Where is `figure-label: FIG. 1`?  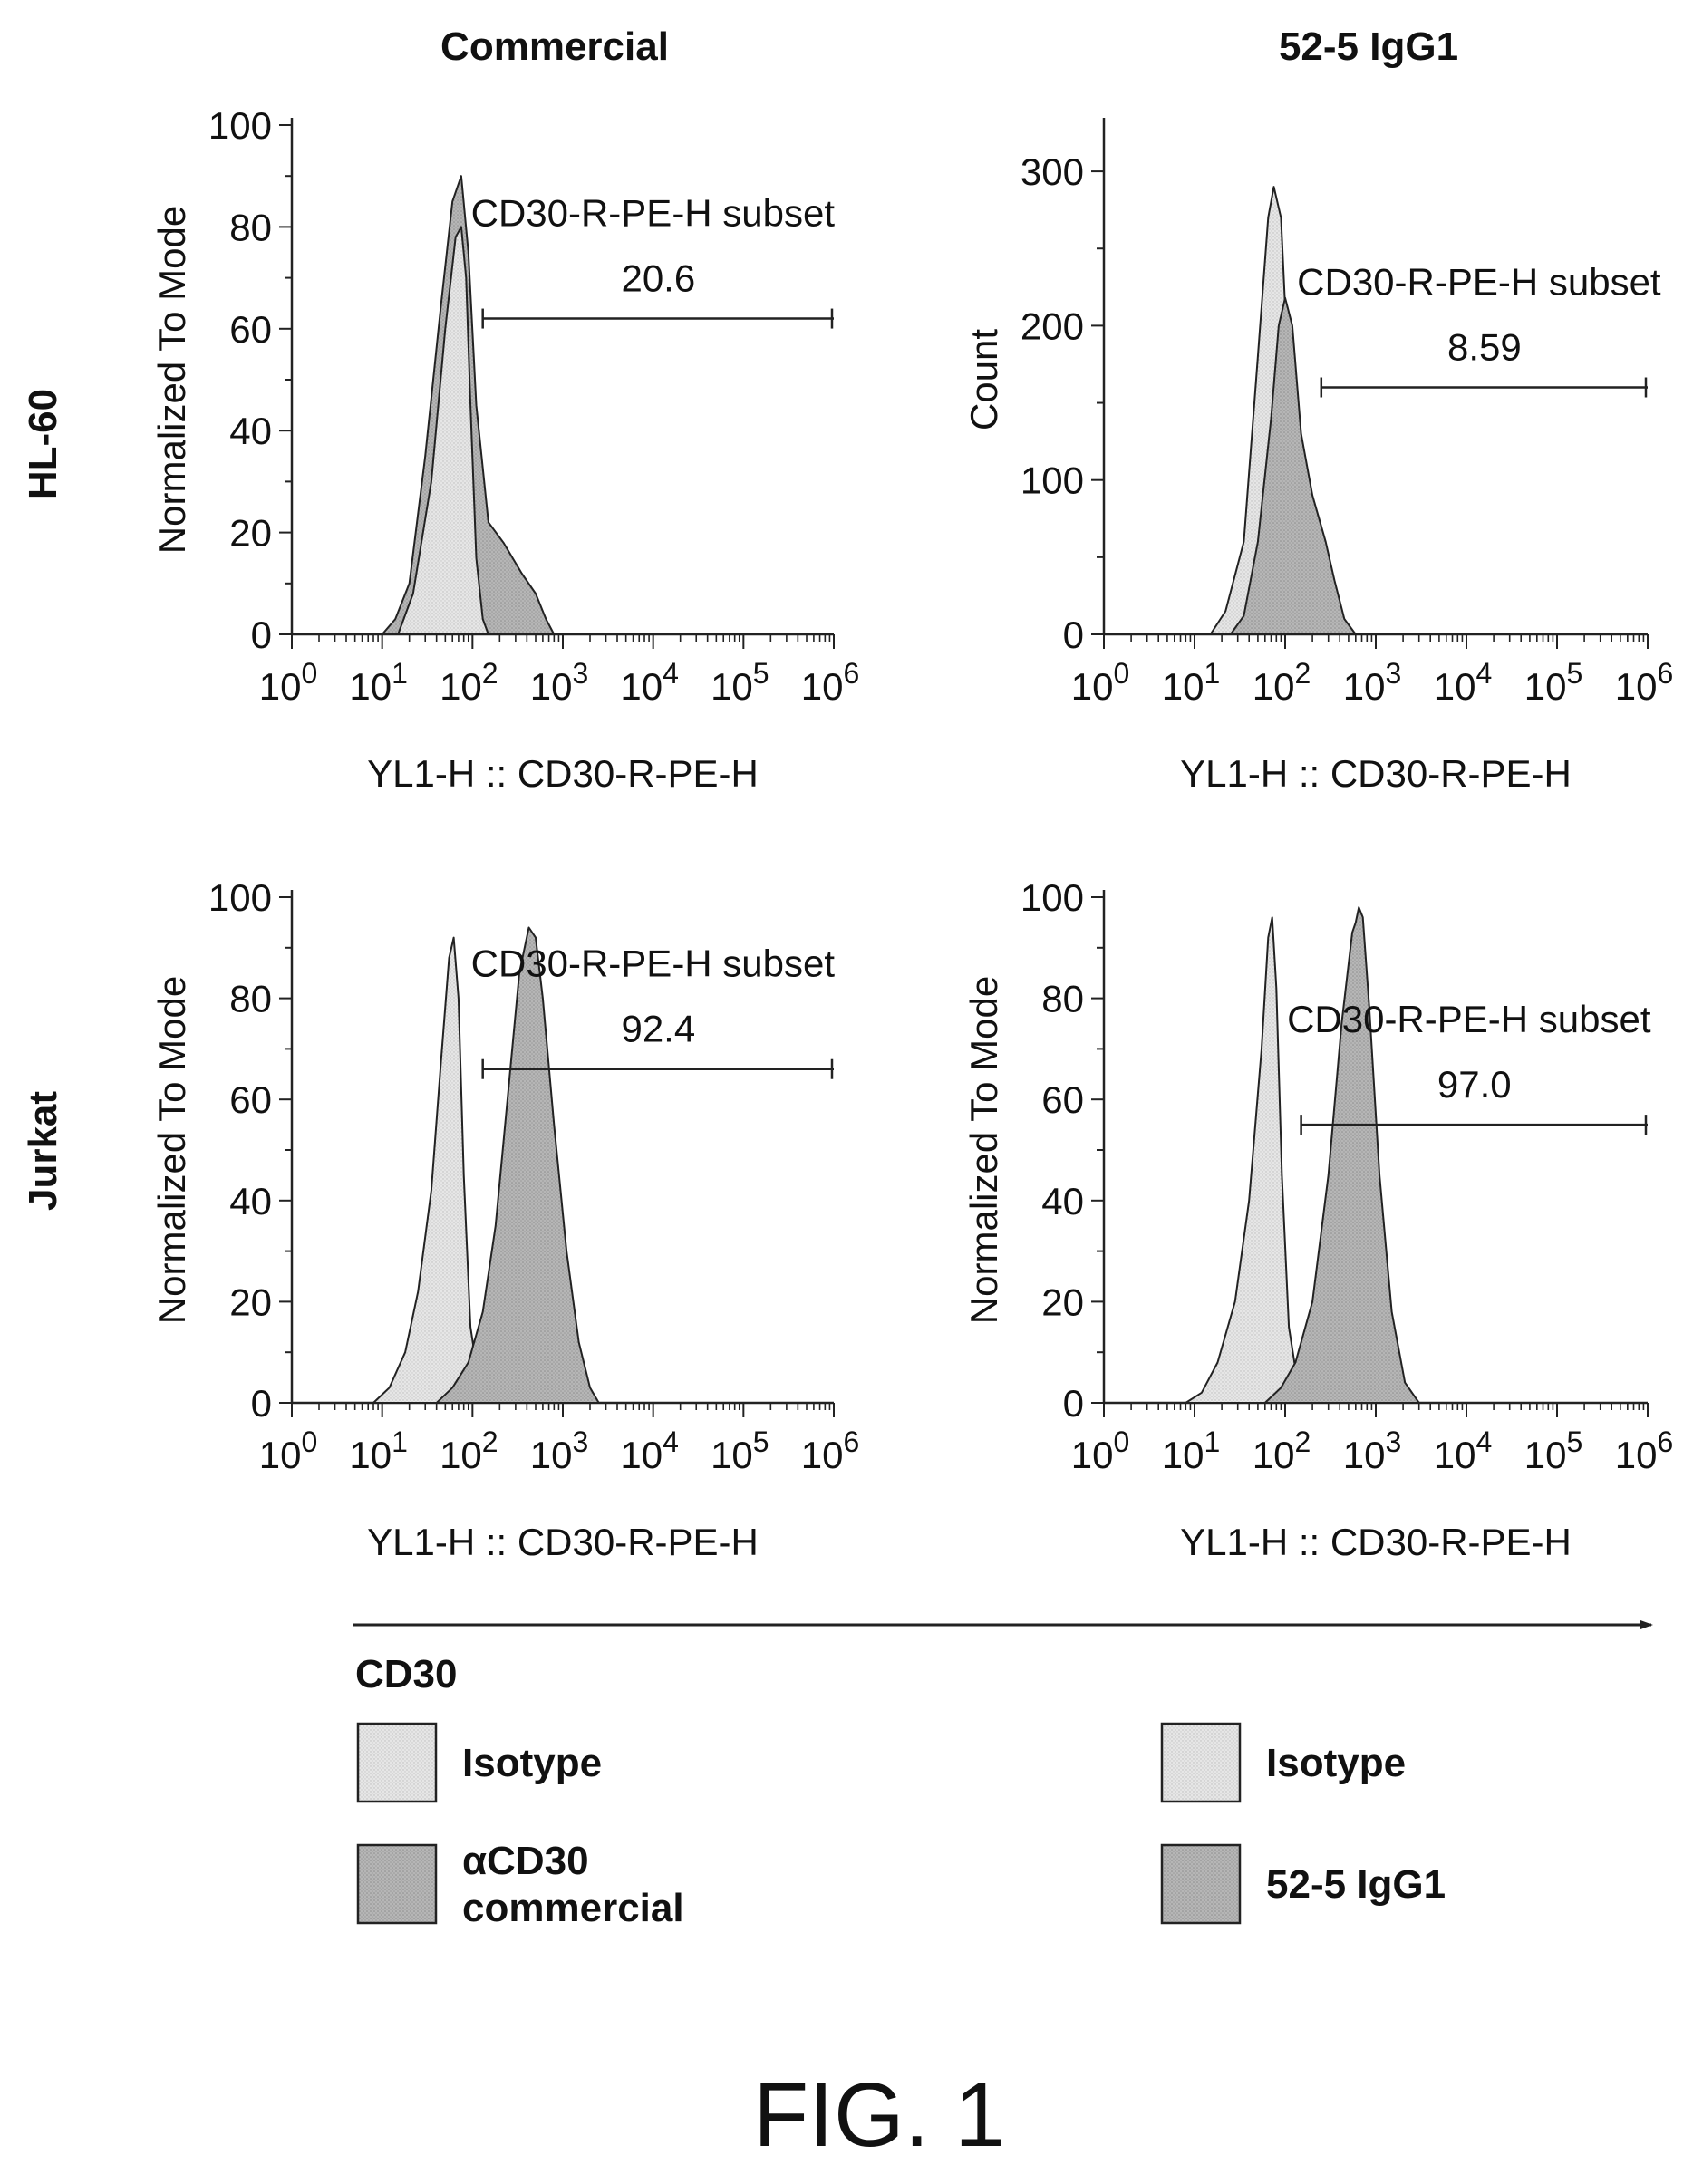
figure-label: FIG. 1 is located at coordinates (879, 2115).